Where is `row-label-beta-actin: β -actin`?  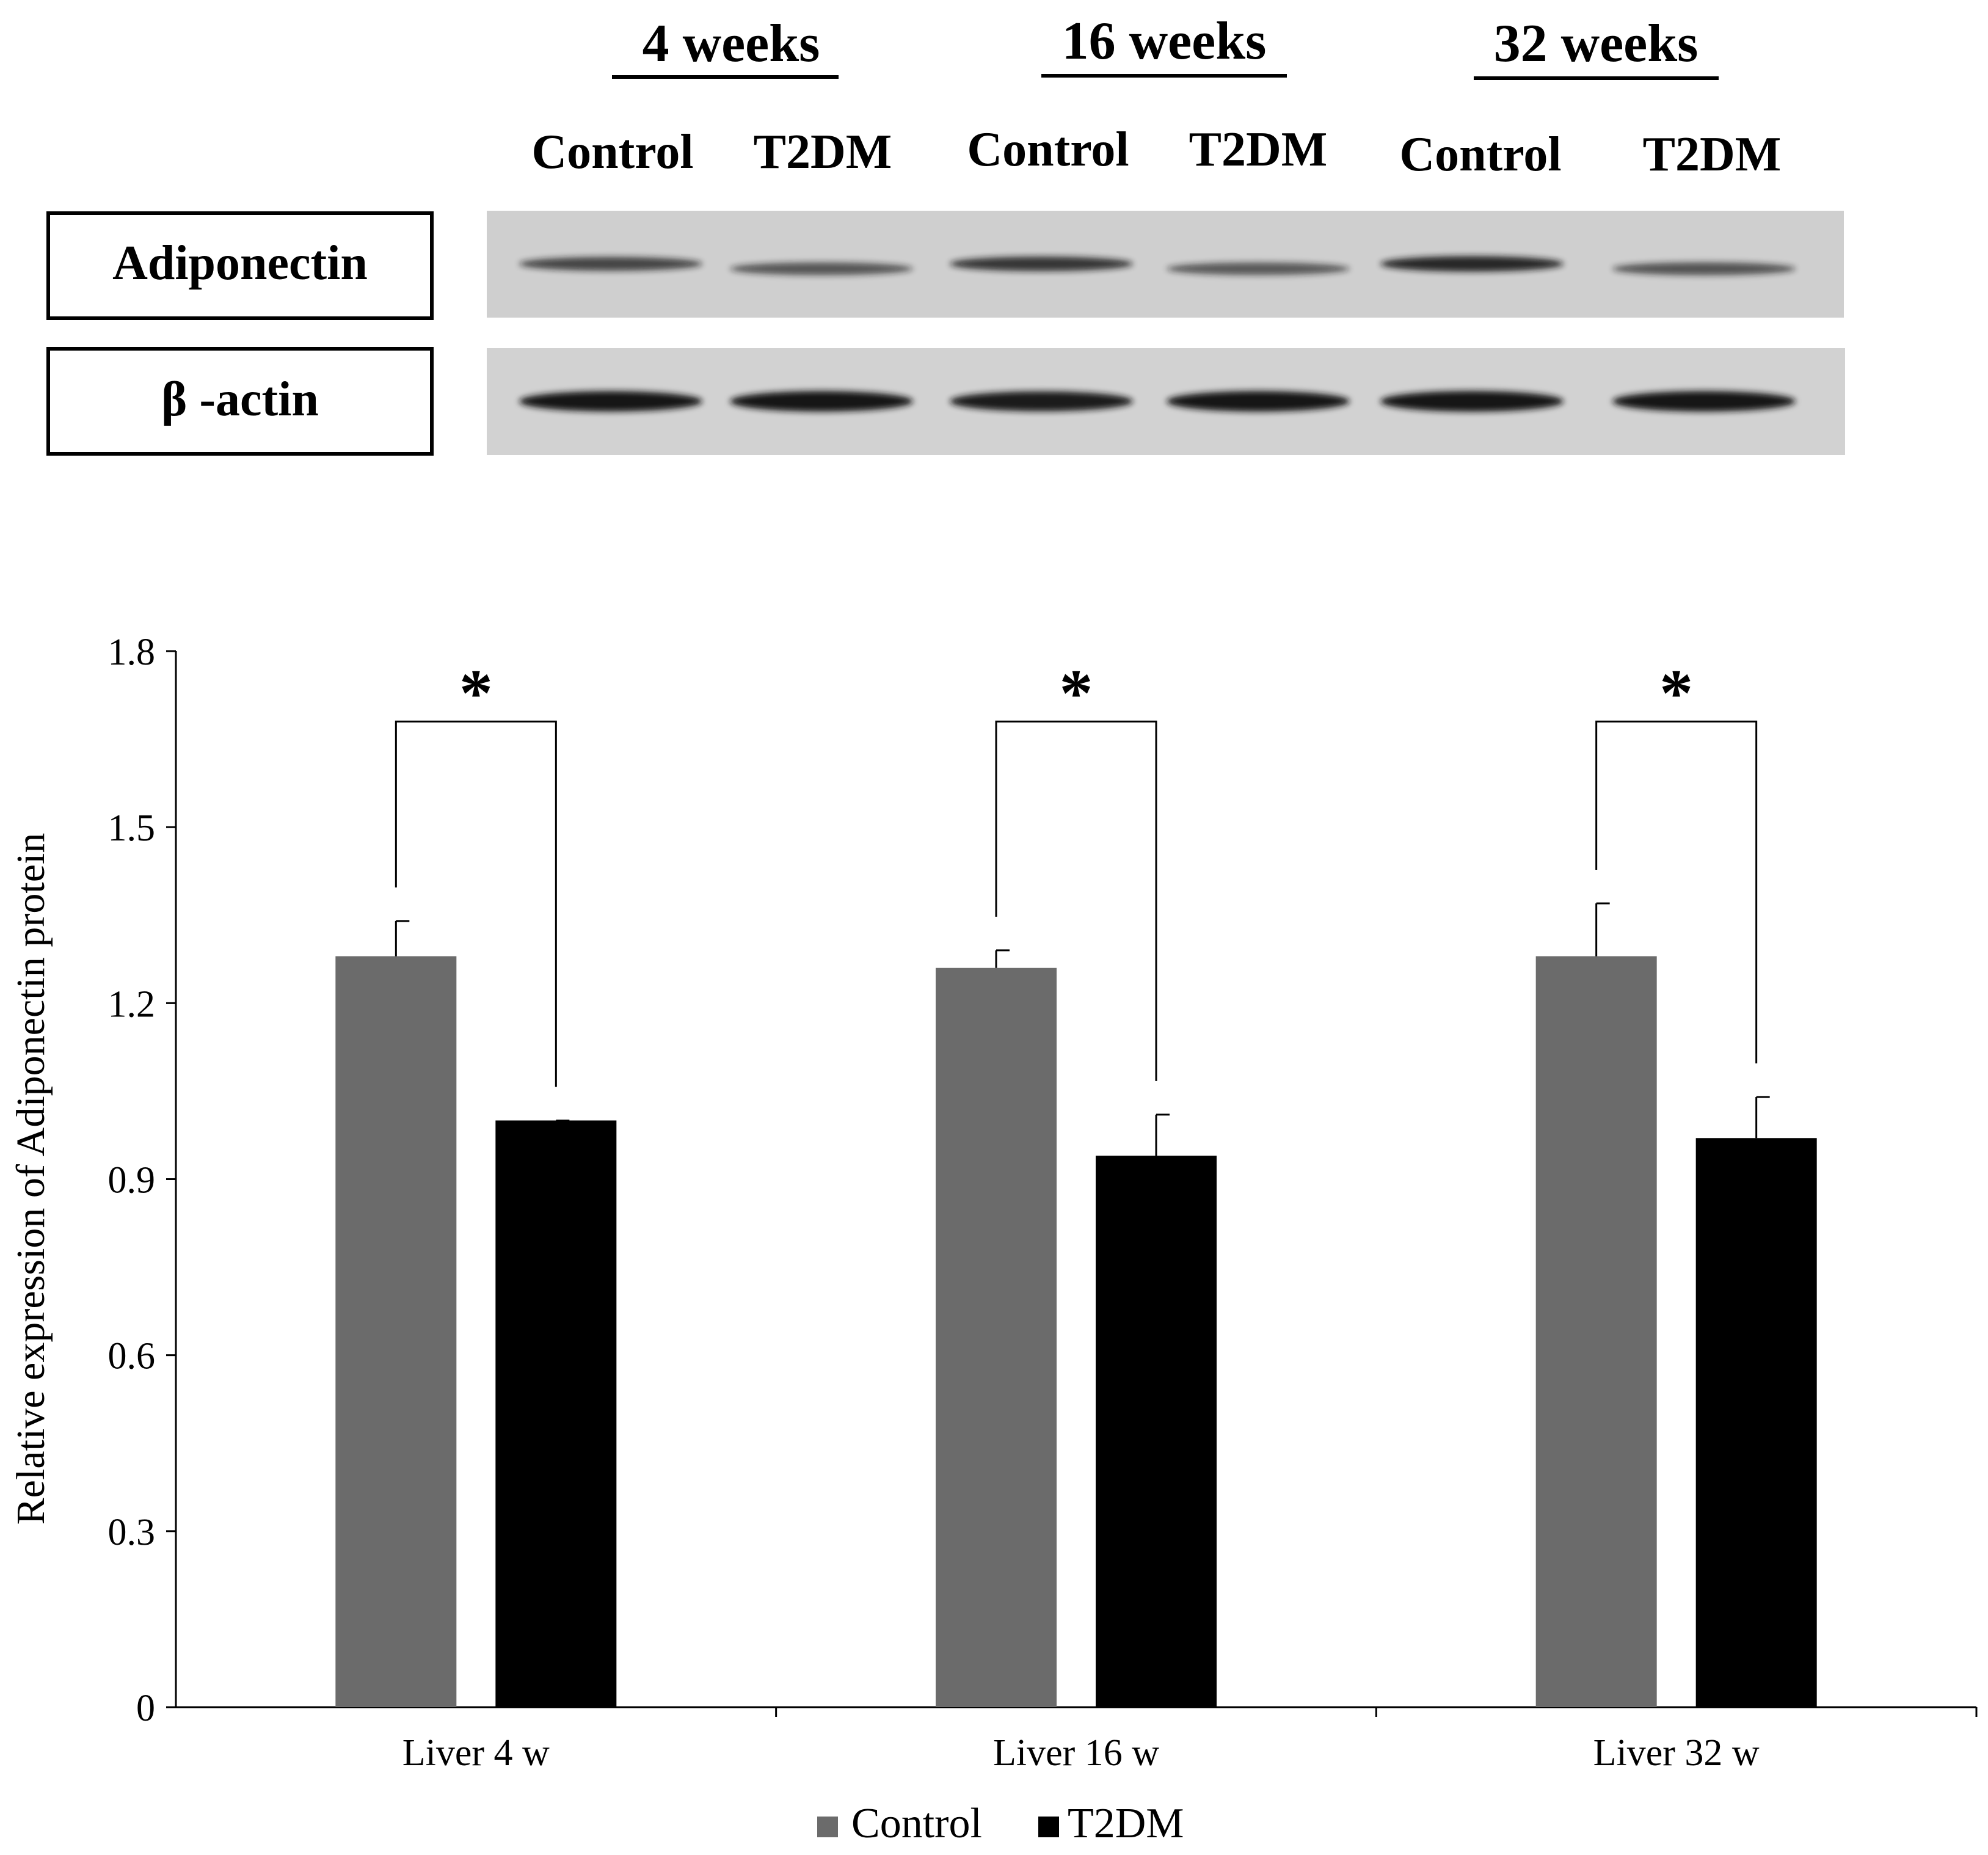 row-label-beta-actin: β -actin is located at coordinates (240, 400).